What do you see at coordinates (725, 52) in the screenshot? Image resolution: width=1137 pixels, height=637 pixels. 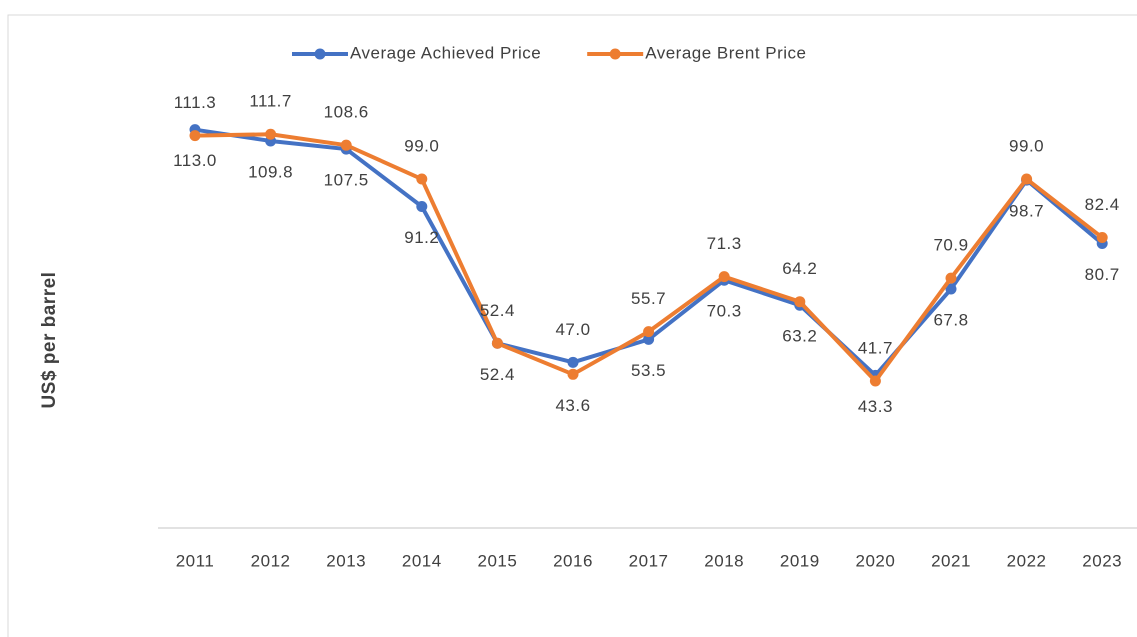 I see `legend-label: Average Brent Price` at bounding box center [725, 52].